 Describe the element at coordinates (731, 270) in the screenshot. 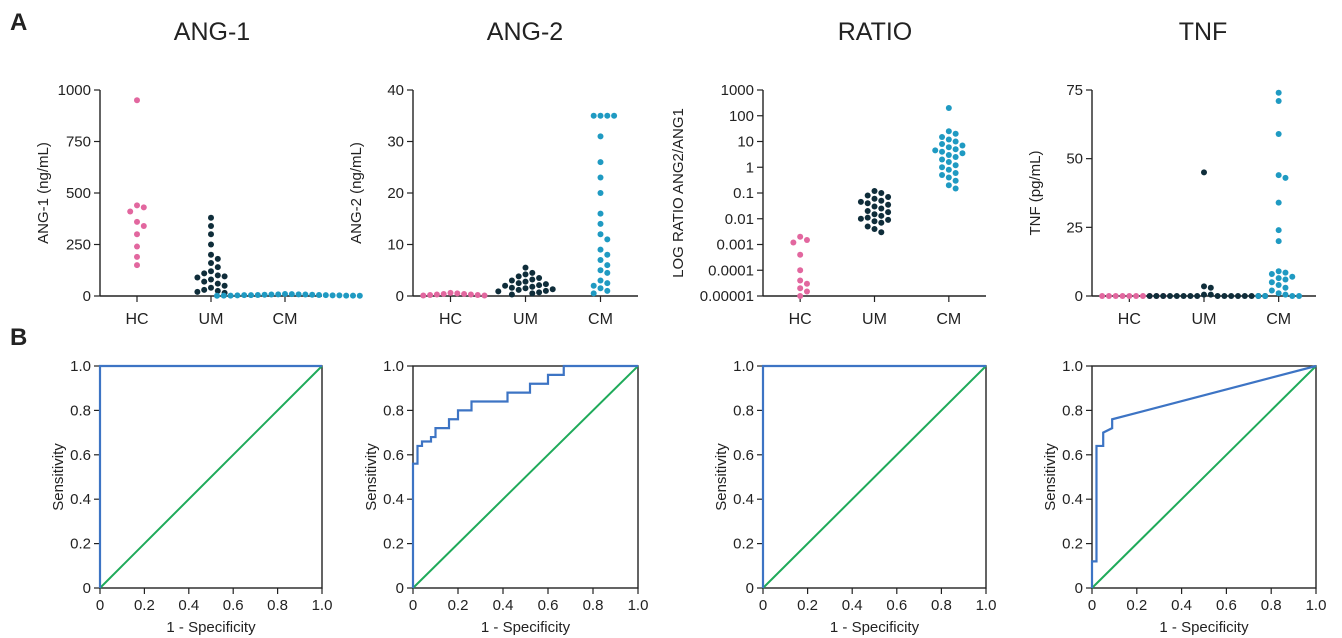

I see `y-tick-label: 0.0001` at that location.